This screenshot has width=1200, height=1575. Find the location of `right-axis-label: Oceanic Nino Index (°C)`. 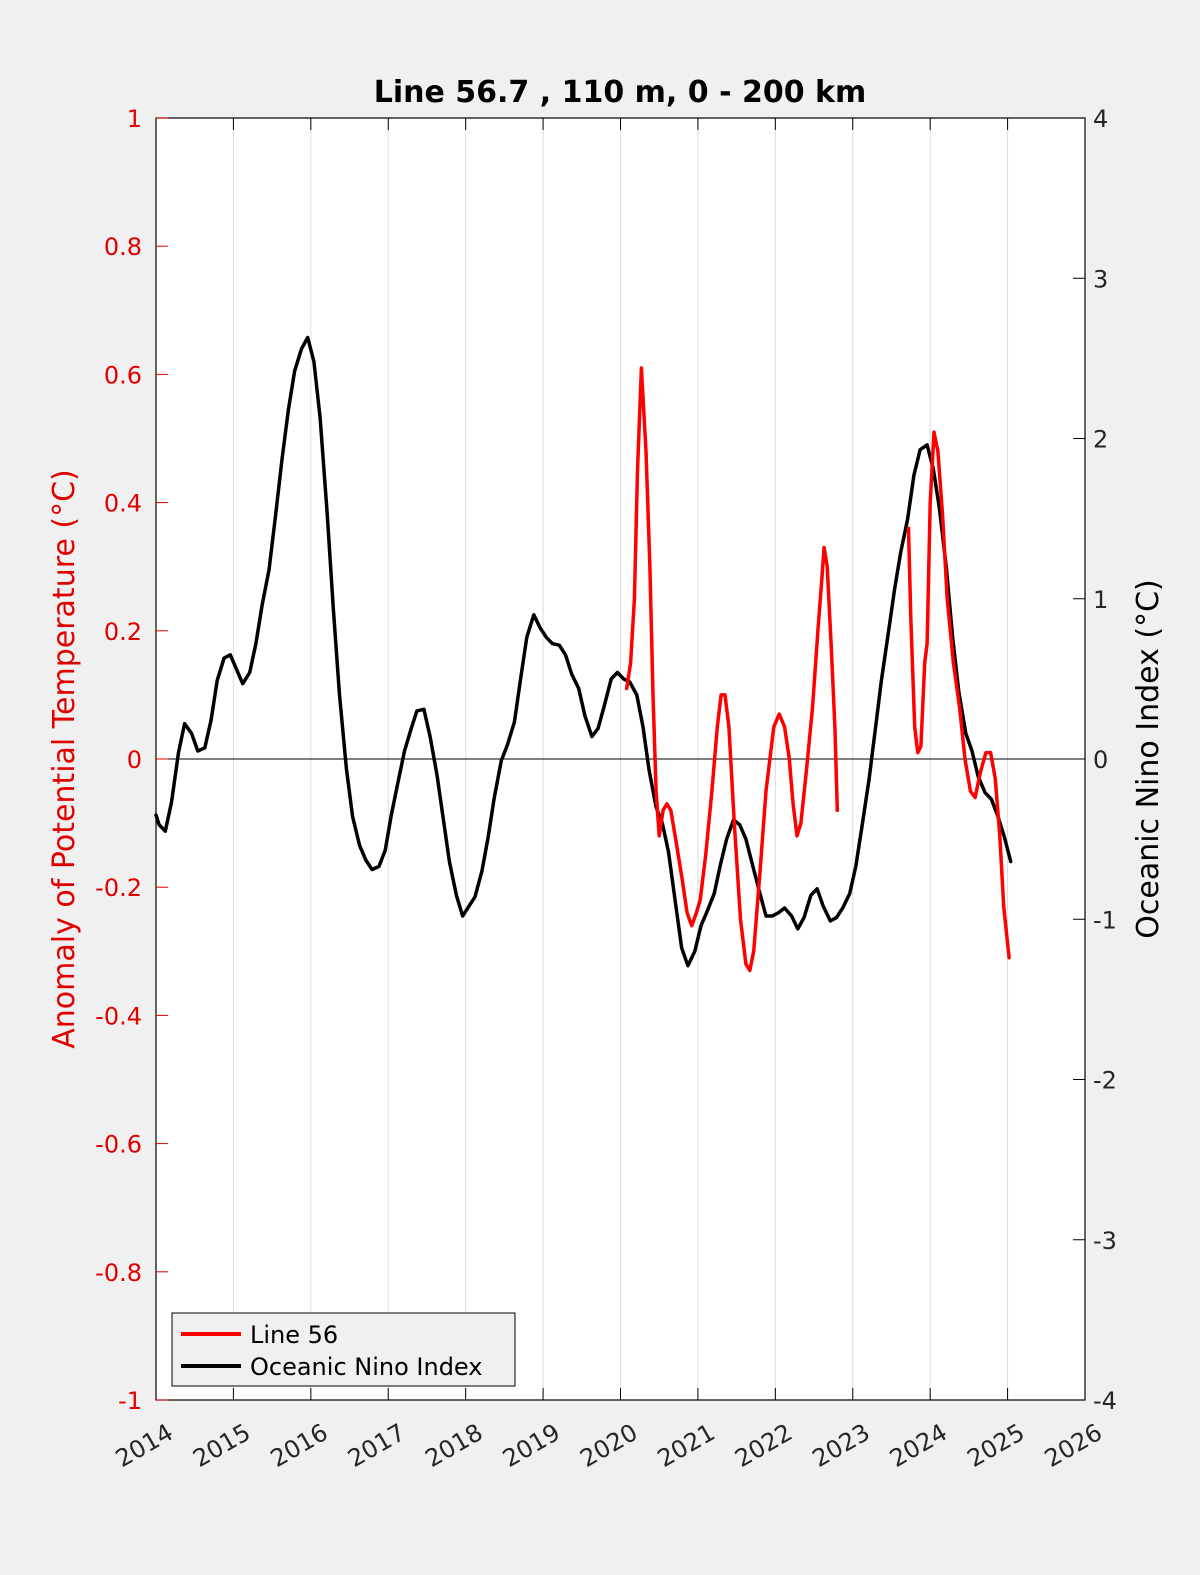

right-axis-label: Oceanic Nino Index (°C) is located at coordinates (1148, 759).